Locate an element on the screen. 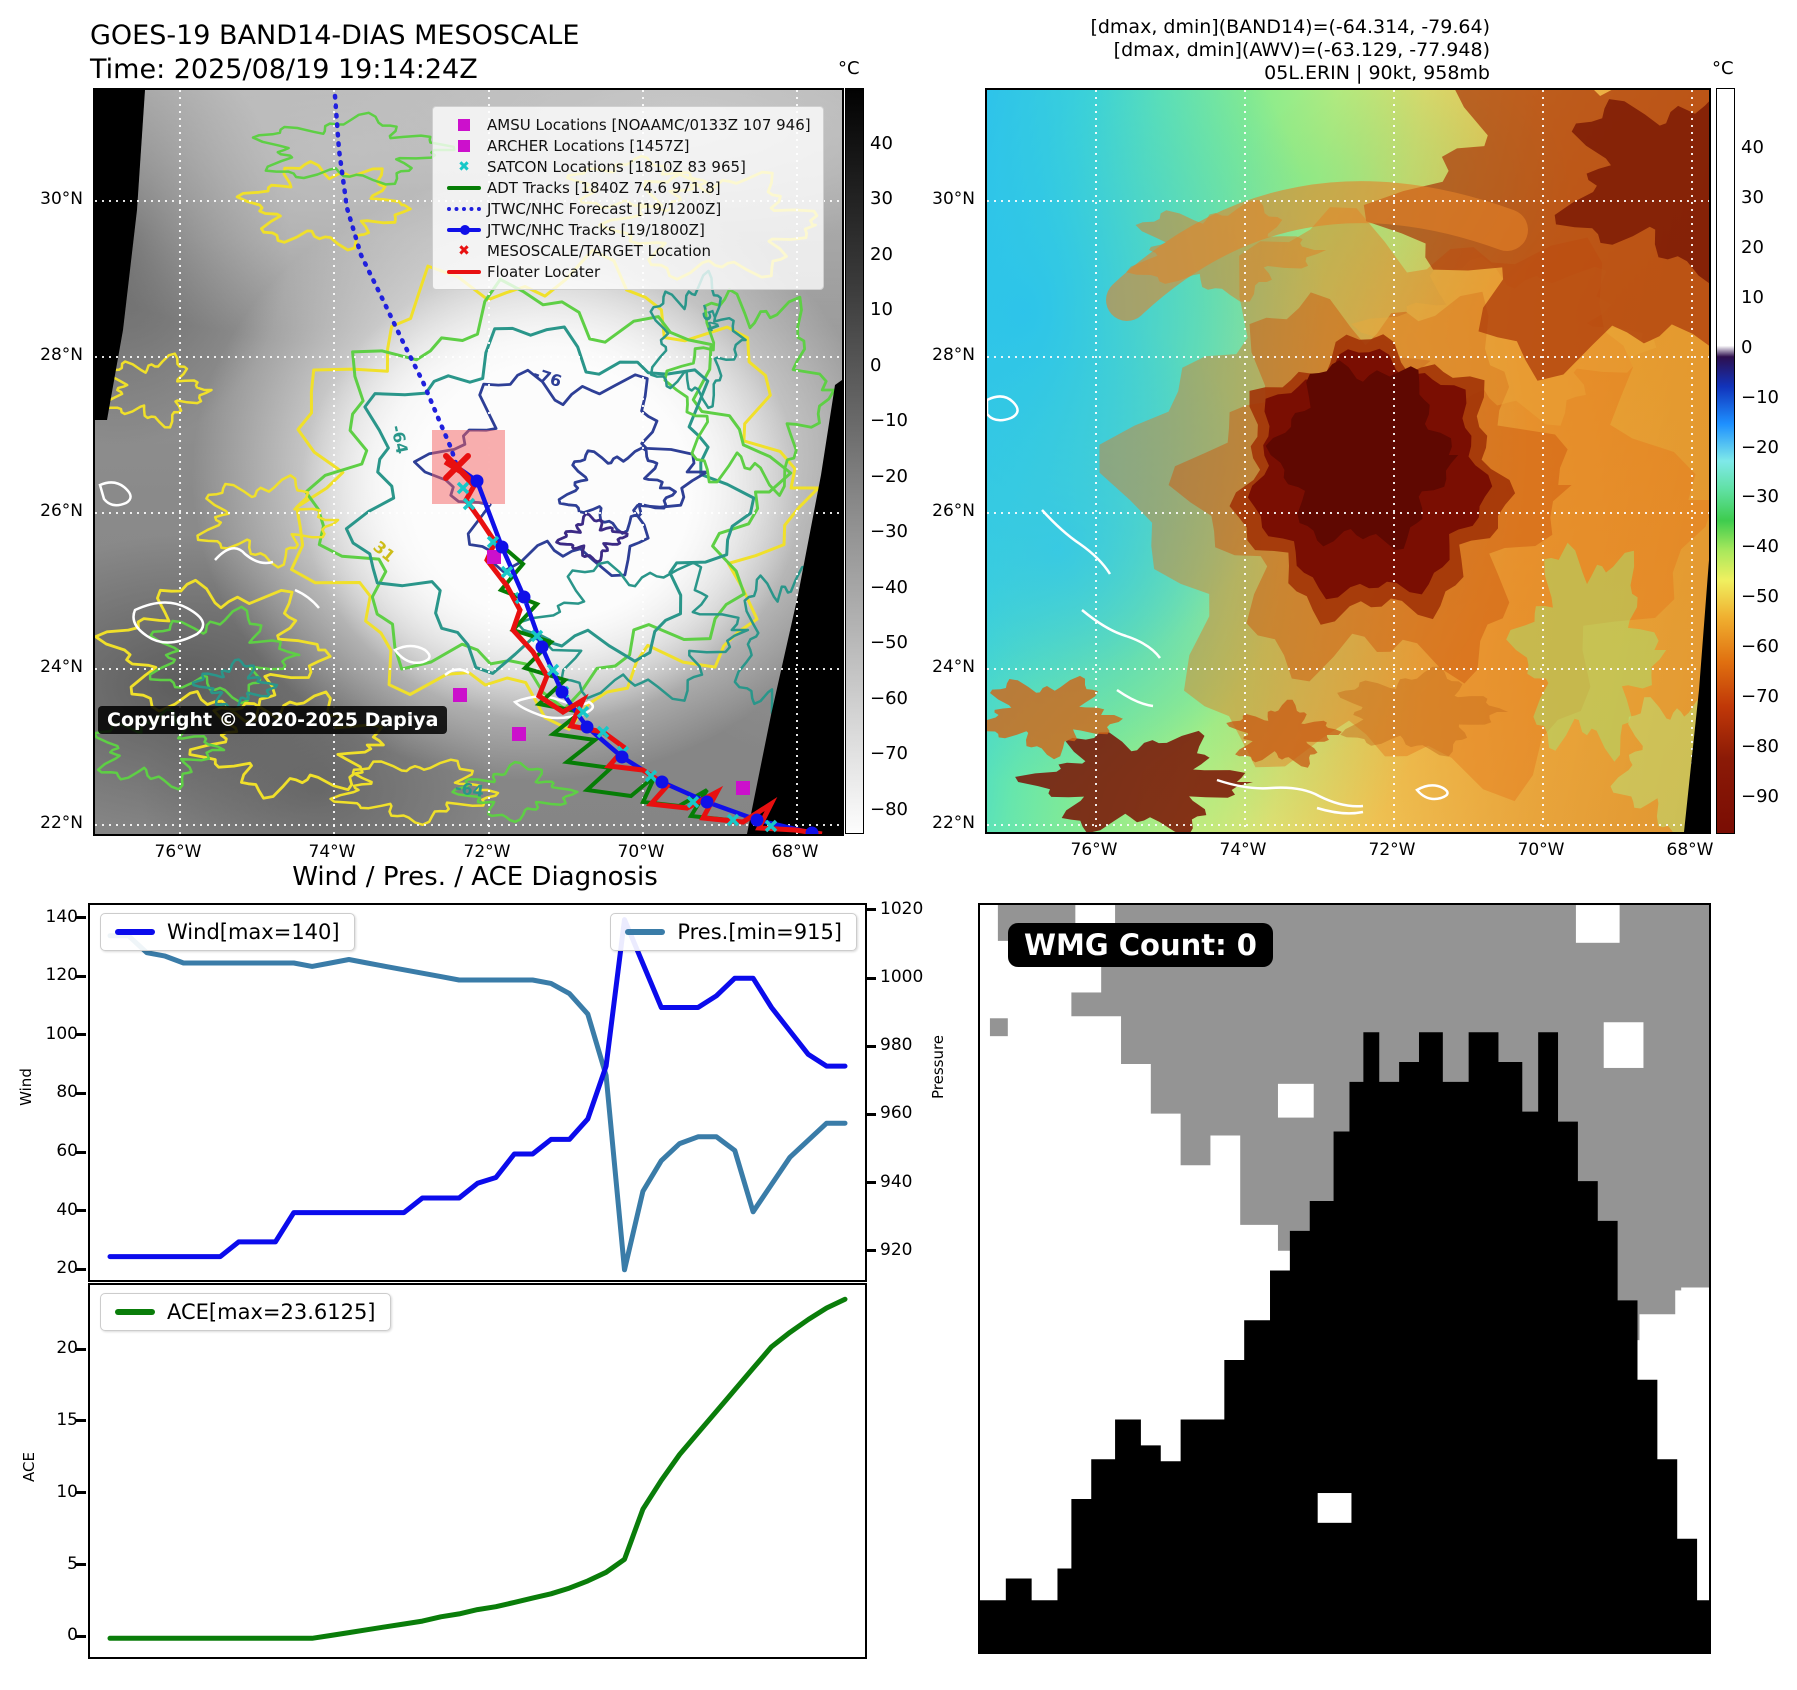  colorbar-tick: −80 is located at coordinates (889, 809).